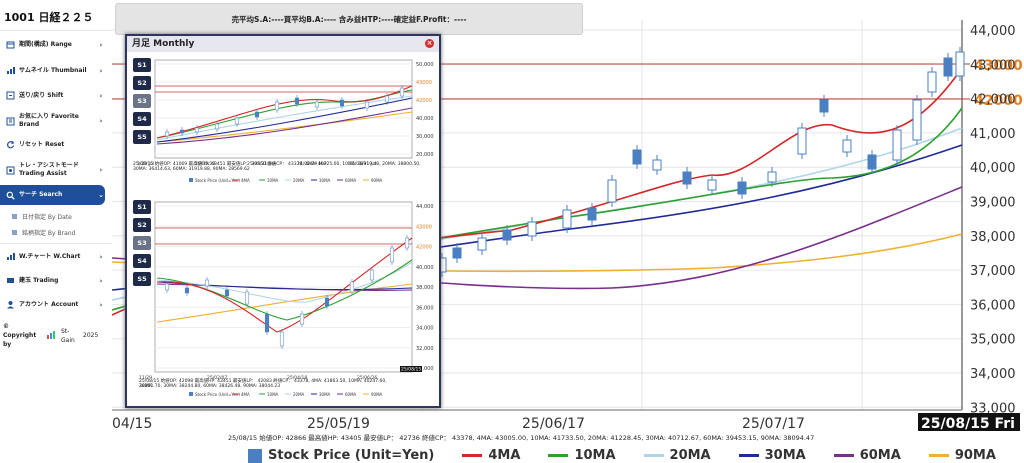 Image resolution: width=1024 pixels, height=463 pixels. Describe the element at coordinates (993, 100) in the screenshot. I see `price-tick-label: 42,000` at that location.